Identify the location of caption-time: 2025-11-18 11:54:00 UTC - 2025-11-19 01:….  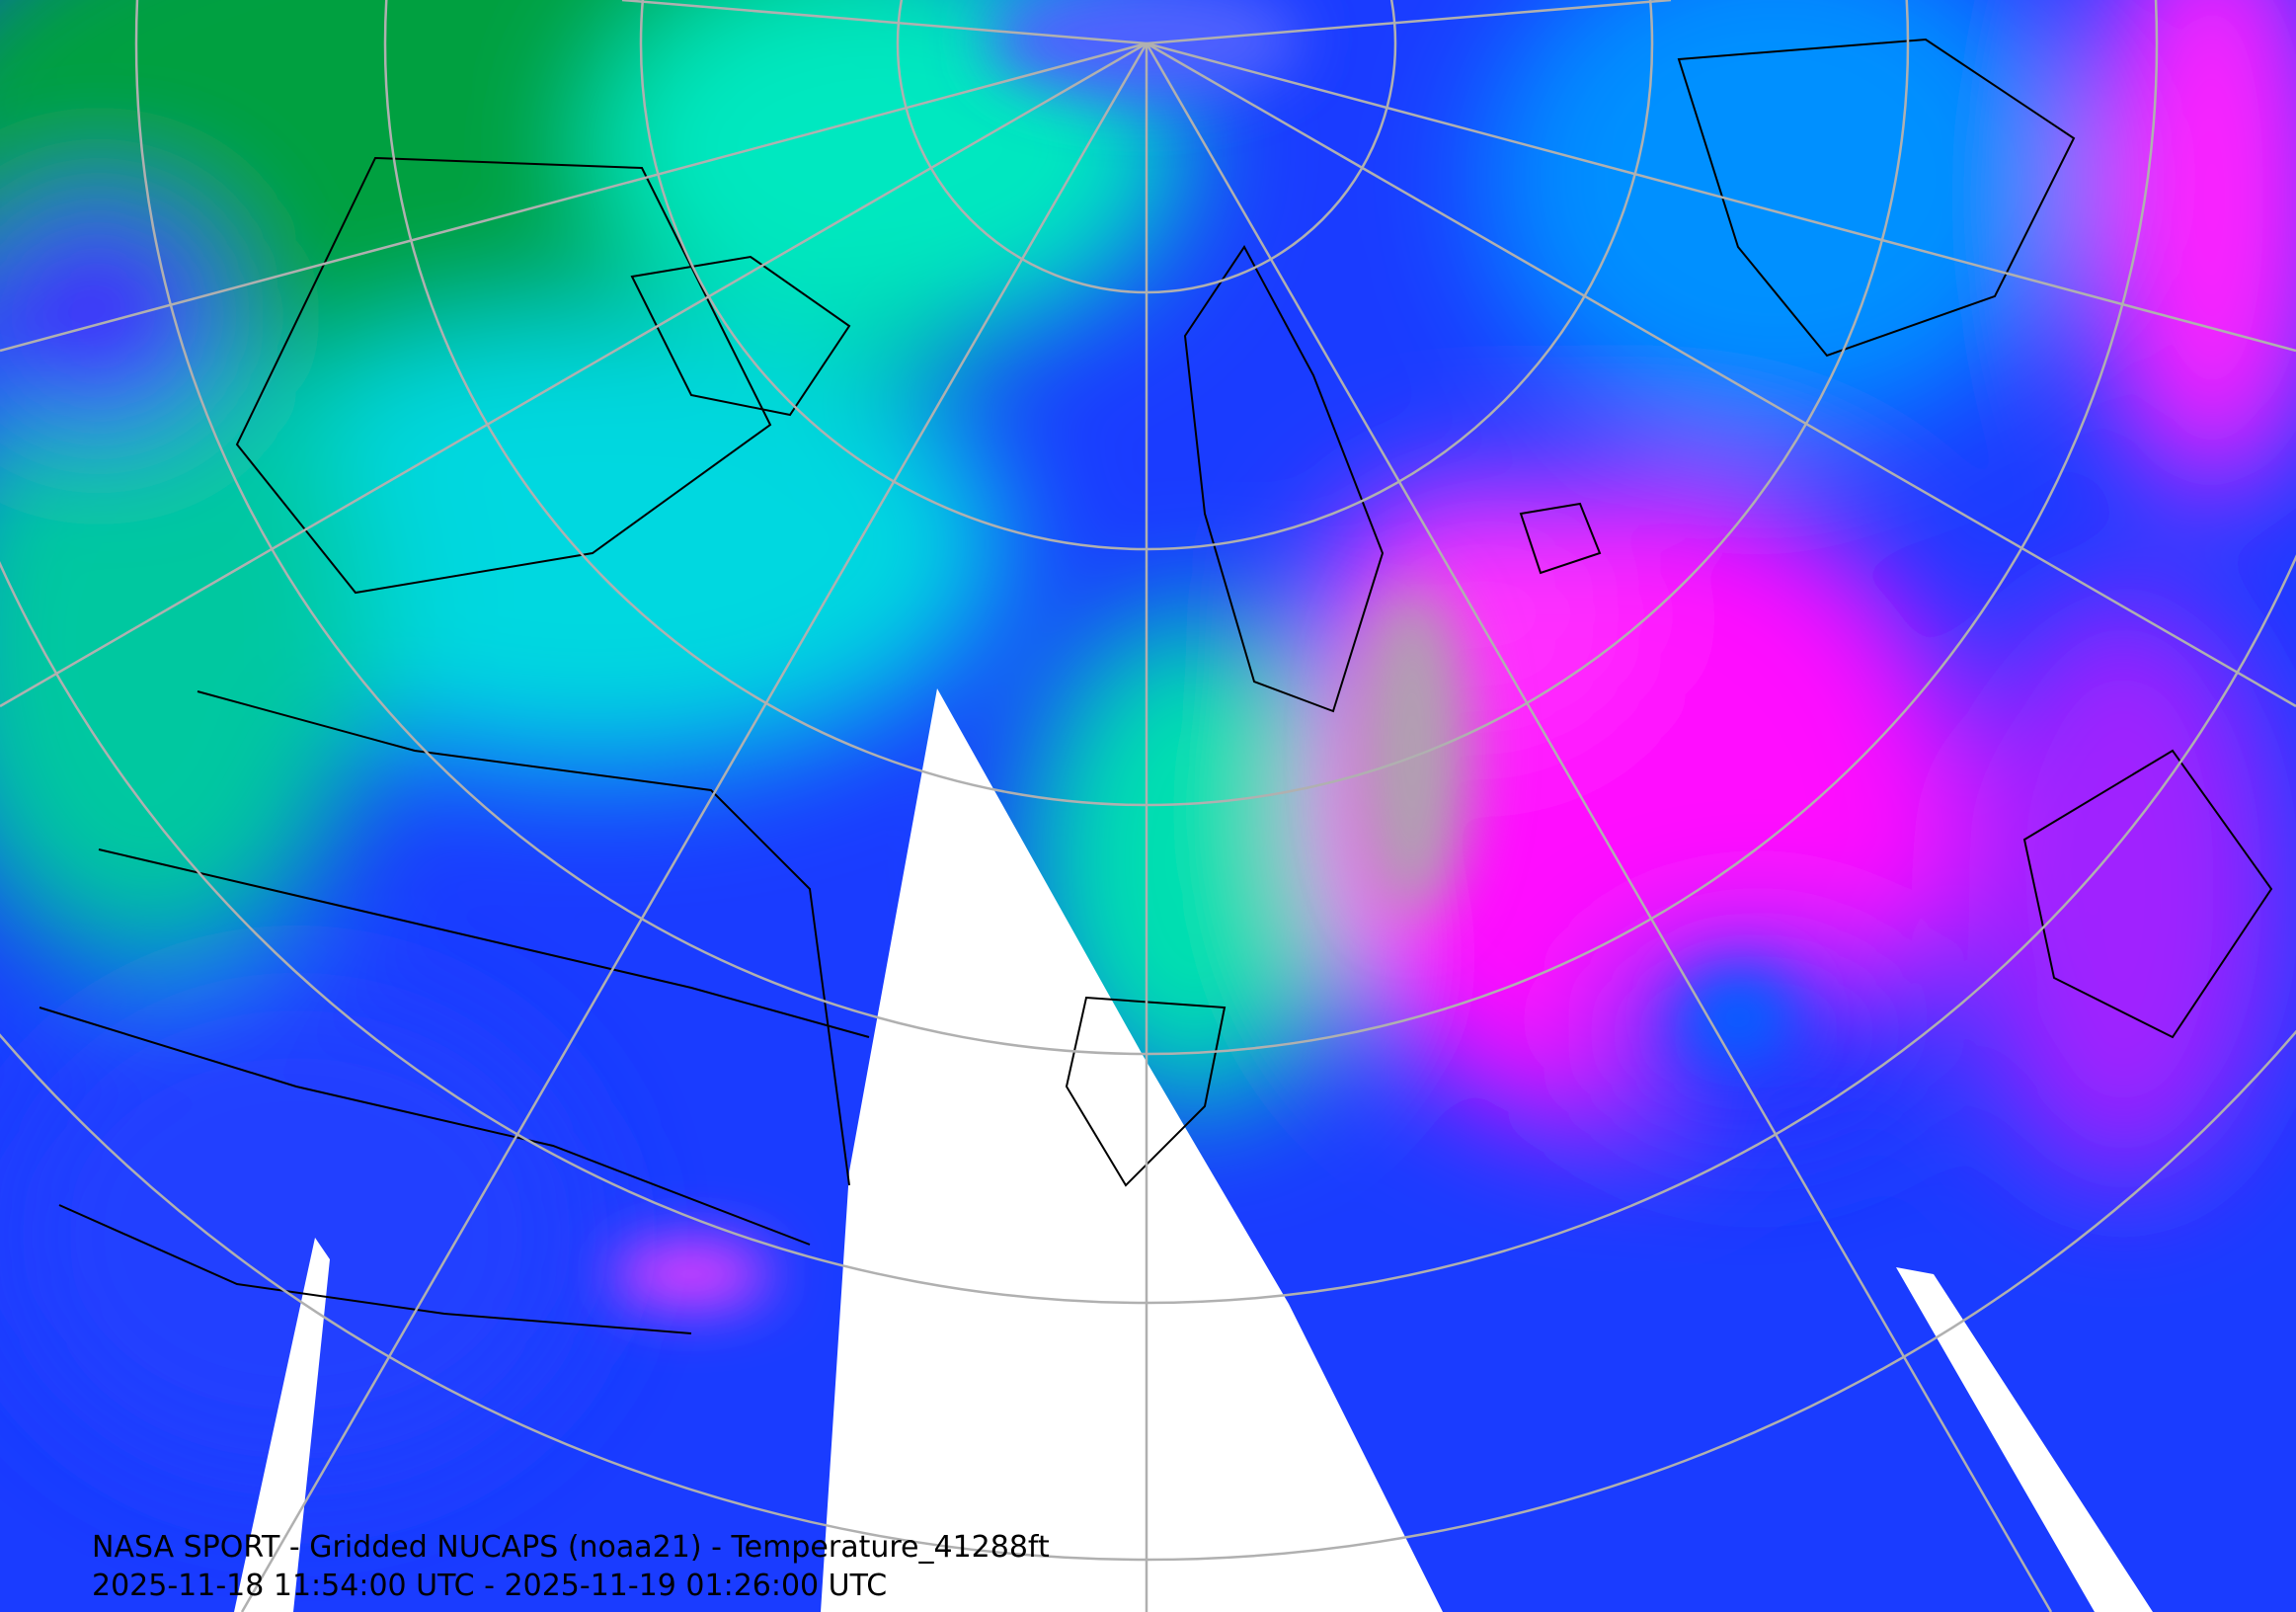
(490, 1586).